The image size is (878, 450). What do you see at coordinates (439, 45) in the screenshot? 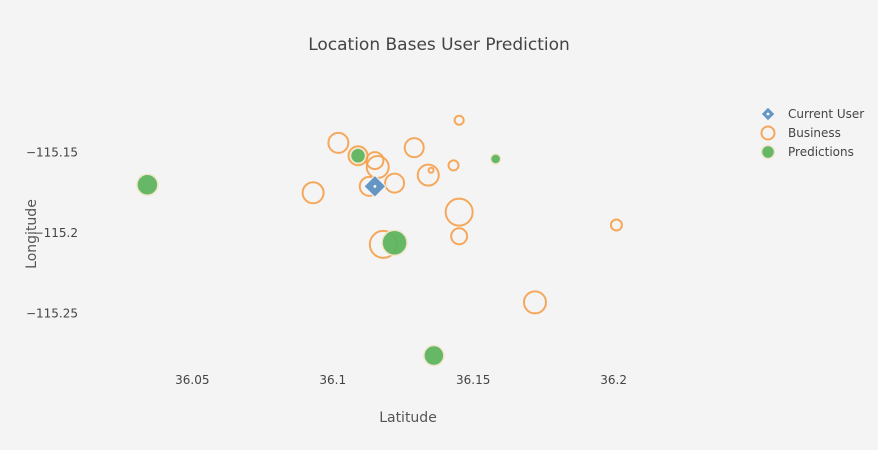
I see `chart-title: Location Bases User Prediction` at bounding box center [439, 45].